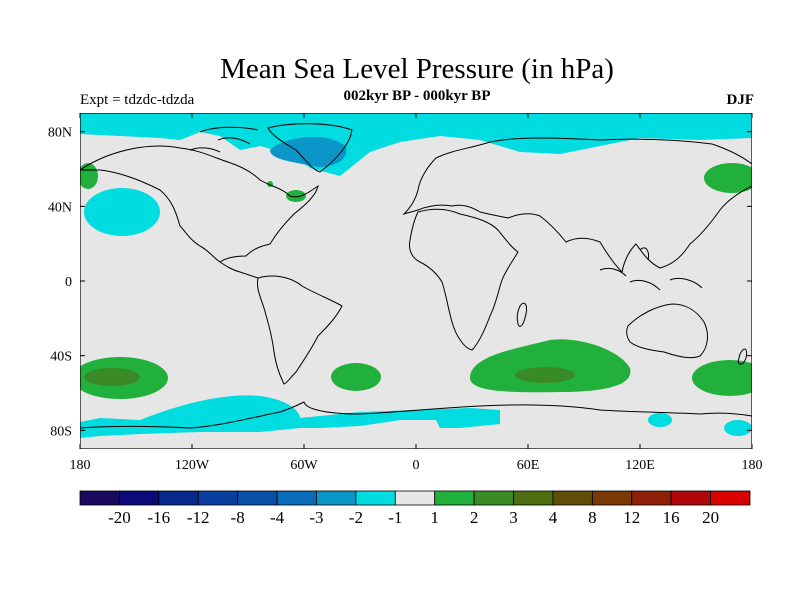 This screenshot has height=600, width=800. Describe the element at coordinates (304, 465) in the screenshot. I see `x-tick-label: 60W` at that location.